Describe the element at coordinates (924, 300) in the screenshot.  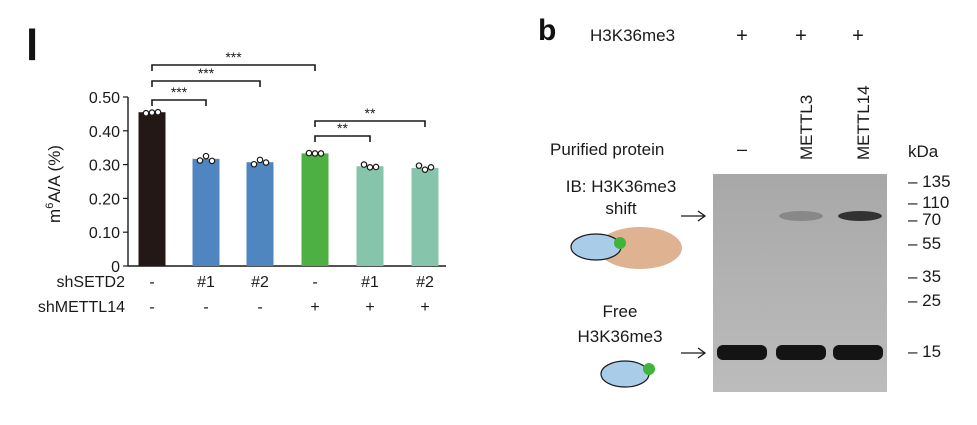
I see `marker-label: – 25` at that location.